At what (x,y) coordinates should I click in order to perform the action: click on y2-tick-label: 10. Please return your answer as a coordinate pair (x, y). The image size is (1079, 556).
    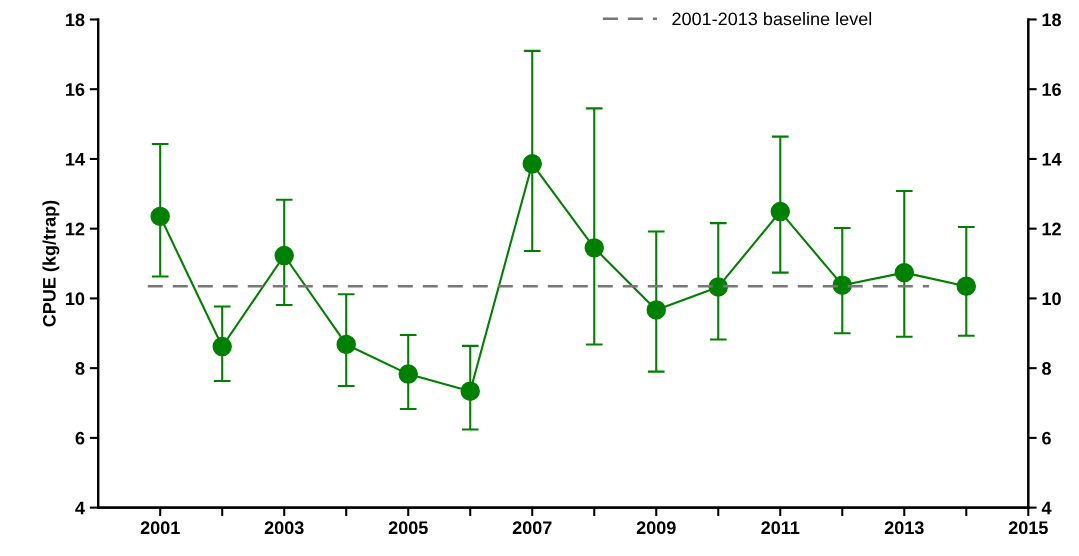
    Looking at the image, I should click on (1051, 299).